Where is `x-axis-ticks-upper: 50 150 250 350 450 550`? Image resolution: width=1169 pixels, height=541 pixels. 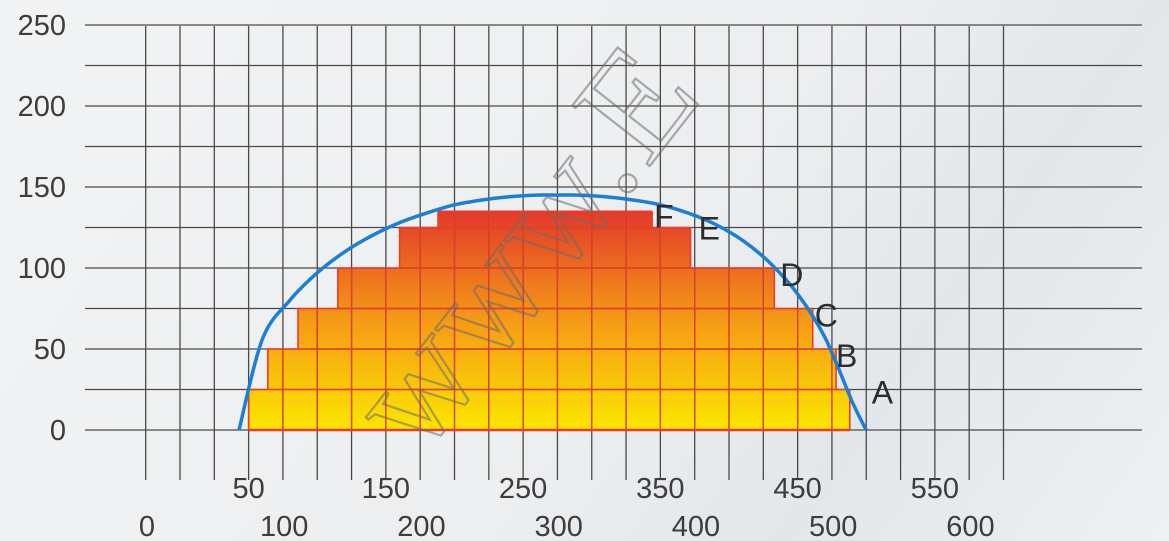 x-axis-ticks-upper: 50 150 250 350 450 550 is located at coordinates (595, 489).